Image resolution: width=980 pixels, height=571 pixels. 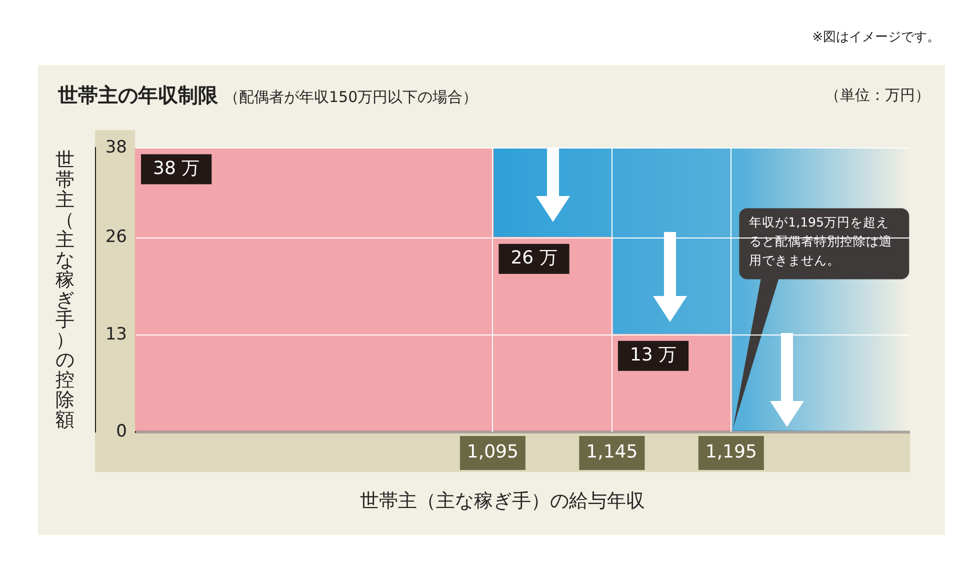 I want to click on data-label: 13 万, so click(x=653, y=355).